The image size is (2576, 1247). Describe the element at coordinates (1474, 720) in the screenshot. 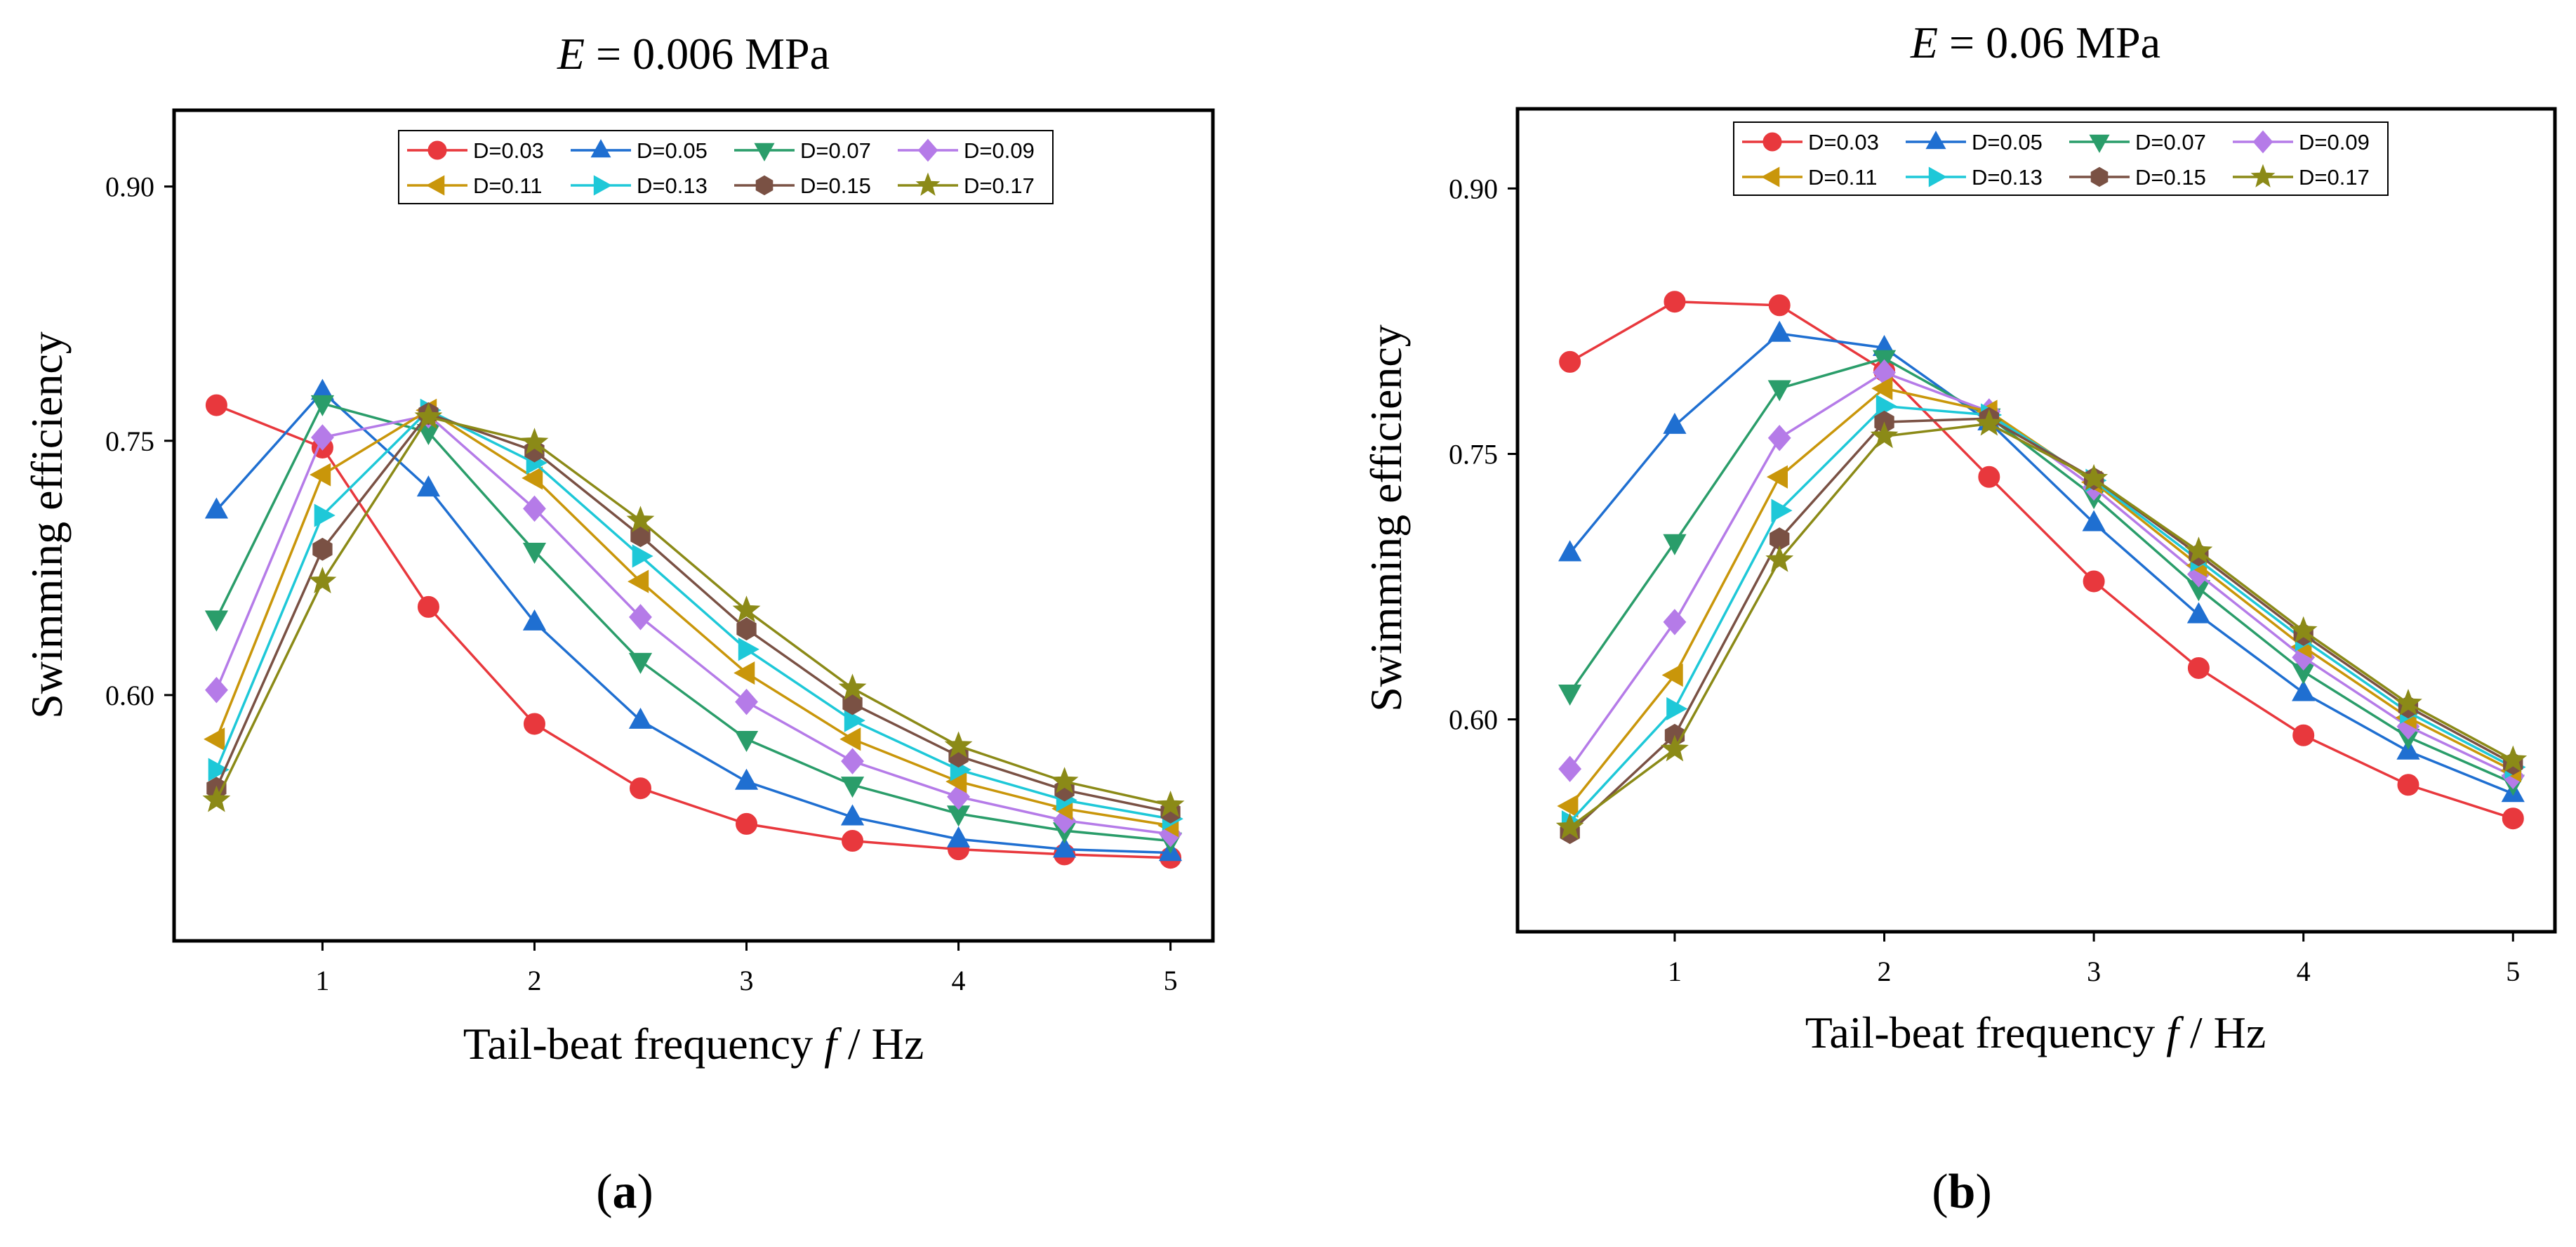

I see `y-tick-label: 0.60` at that location.